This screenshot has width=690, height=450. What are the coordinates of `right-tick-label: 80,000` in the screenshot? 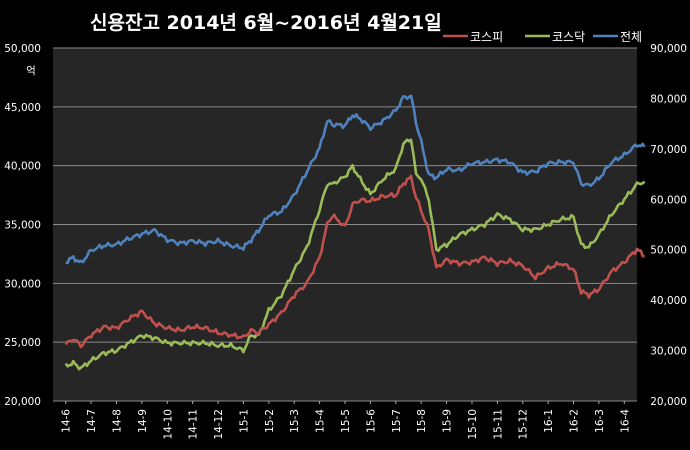 It's located at (668, 99).